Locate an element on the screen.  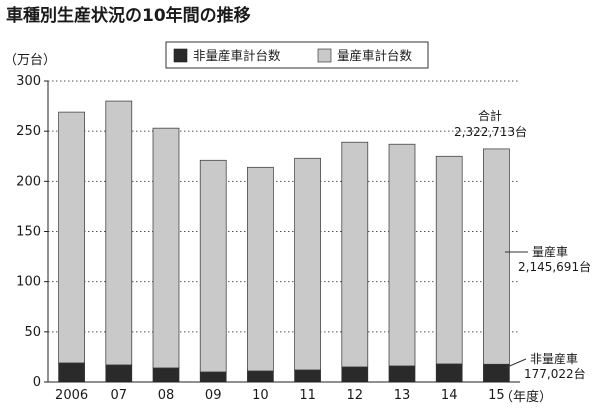
x-axis-label: （年度） is located at coordinates (526, 397).